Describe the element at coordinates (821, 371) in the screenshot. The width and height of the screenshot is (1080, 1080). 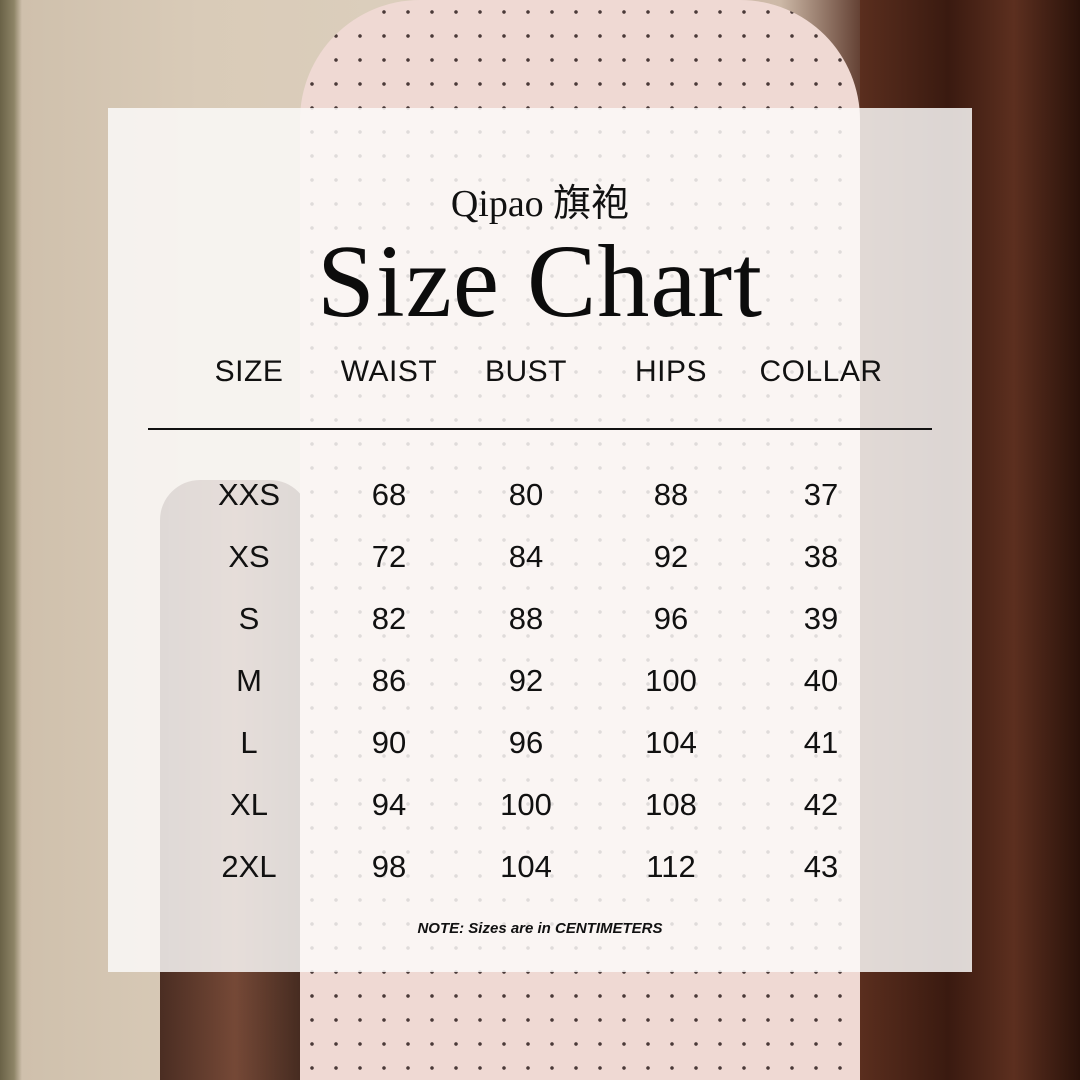
I see `column-header: COLLAR` at that location.